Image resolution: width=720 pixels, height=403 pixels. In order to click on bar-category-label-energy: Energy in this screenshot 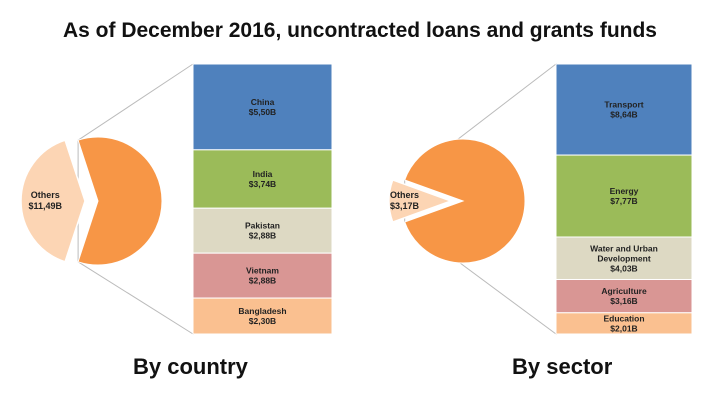, I will do `click(624, 191)`.